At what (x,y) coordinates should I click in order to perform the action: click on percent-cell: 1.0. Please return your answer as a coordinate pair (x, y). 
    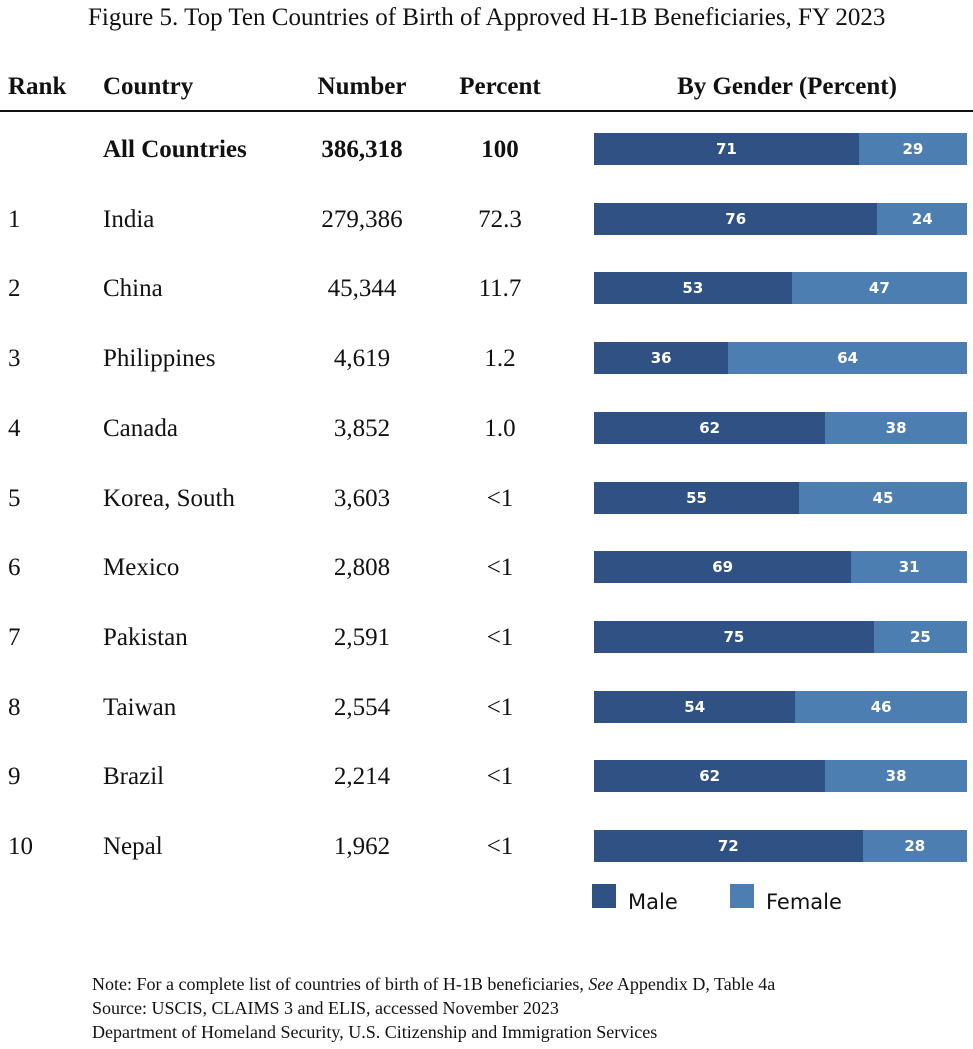
    Looking at the image, I should click on (500, 428).